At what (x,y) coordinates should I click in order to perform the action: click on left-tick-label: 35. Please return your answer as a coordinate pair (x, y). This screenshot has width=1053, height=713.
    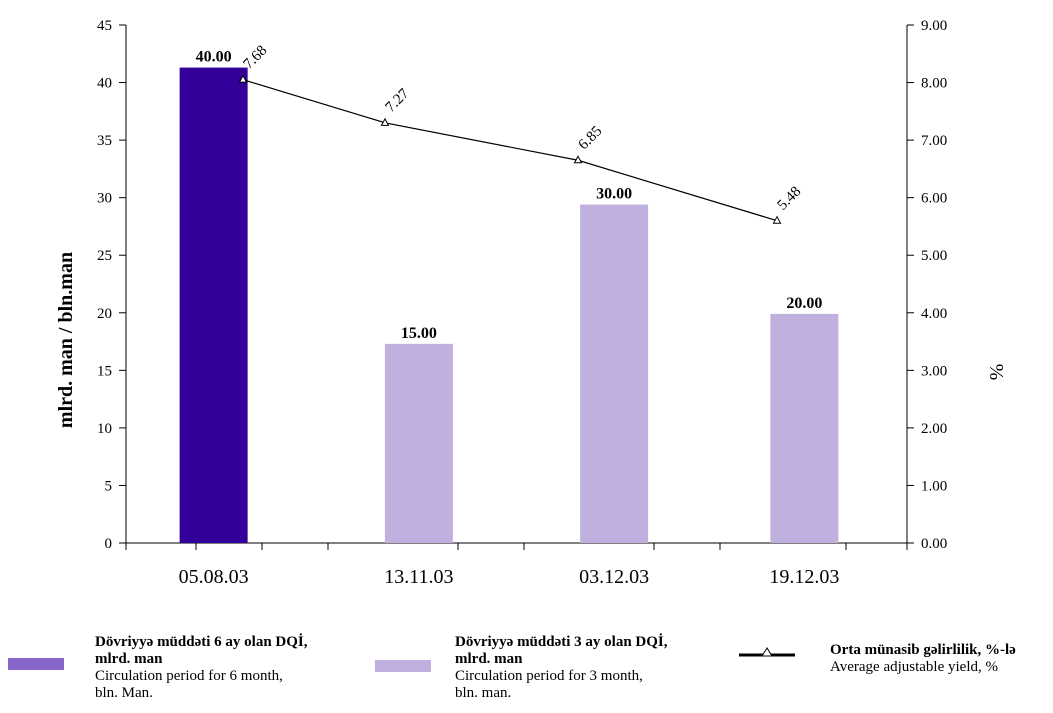
    Looking at the image, I should click on (104, 141).